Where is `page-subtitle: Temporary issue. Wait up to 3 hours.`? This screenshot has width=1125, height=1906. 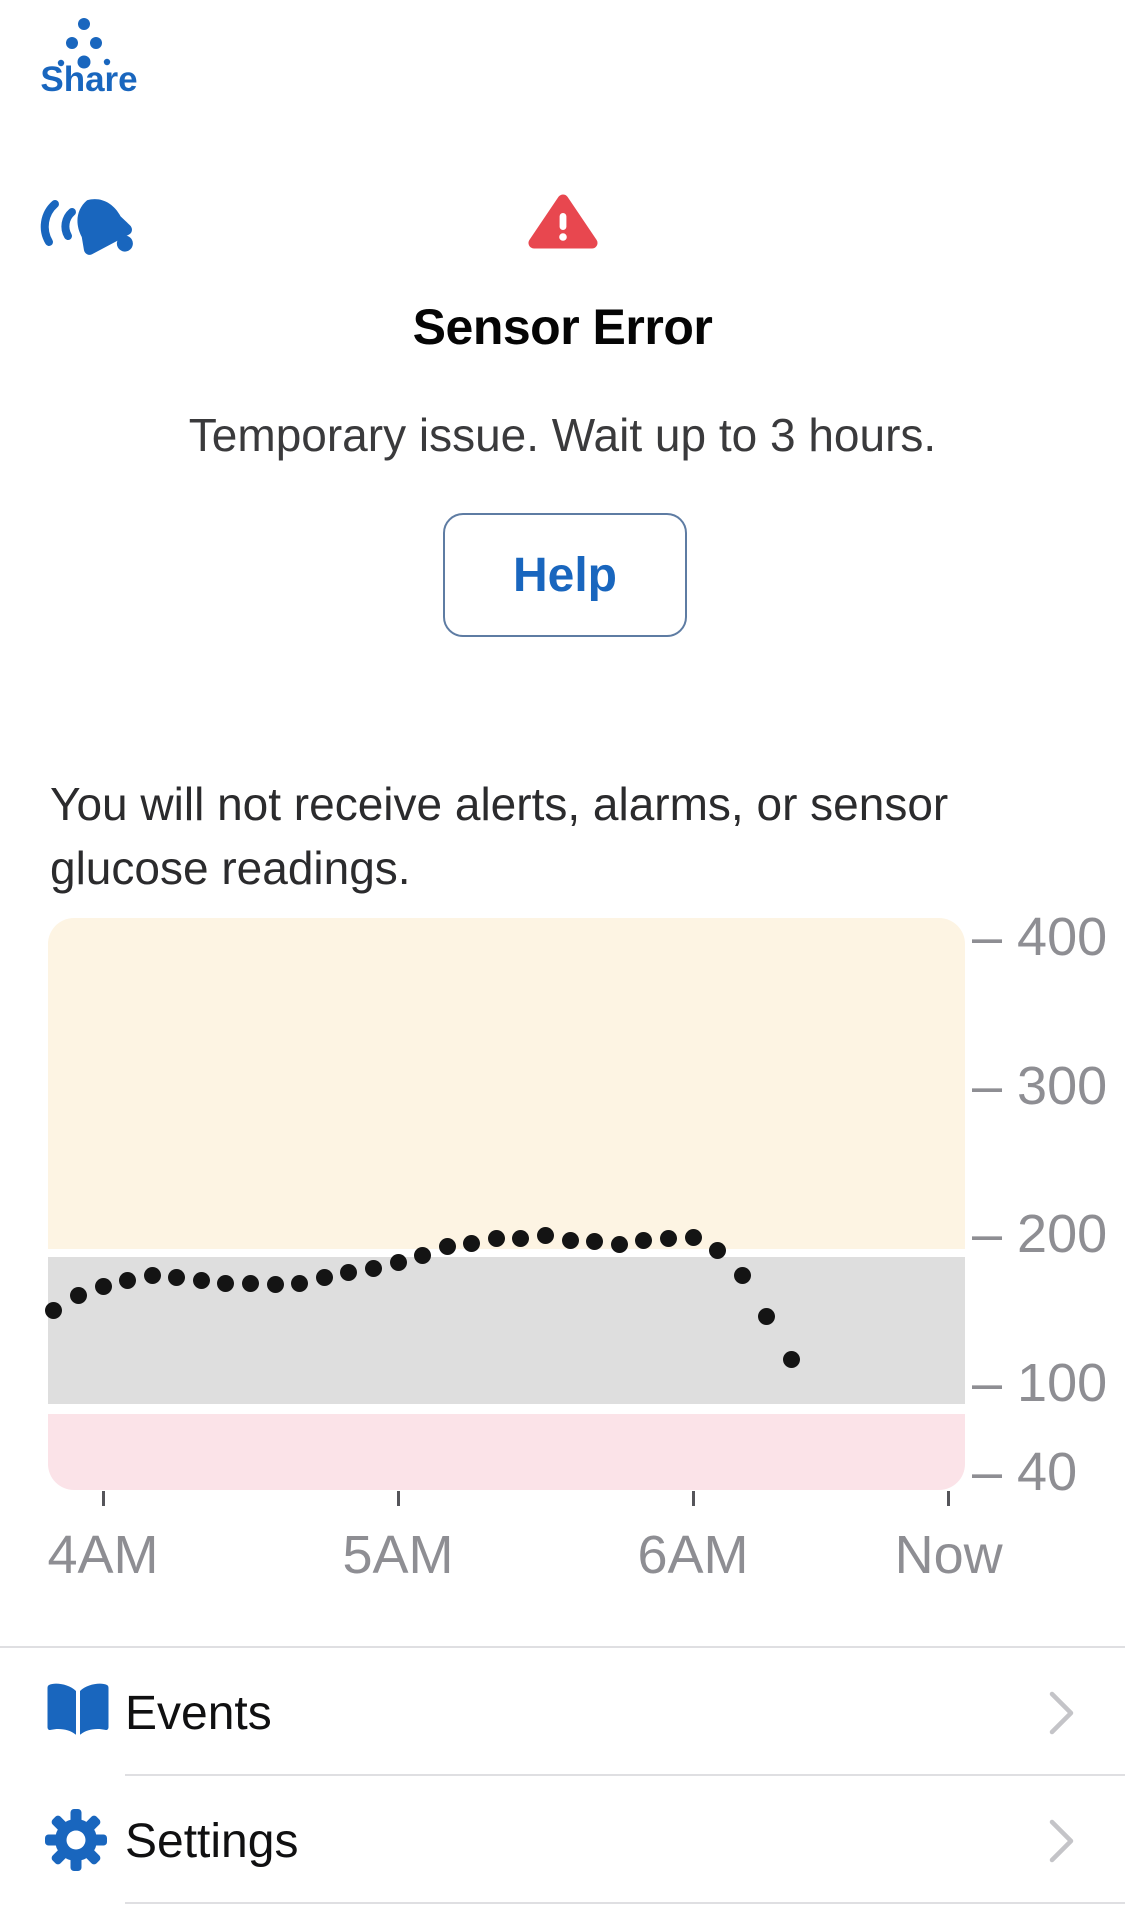
page-subtitle: Temporary issue. Wait up to 3 hours. is located at coordinates (562, 435).